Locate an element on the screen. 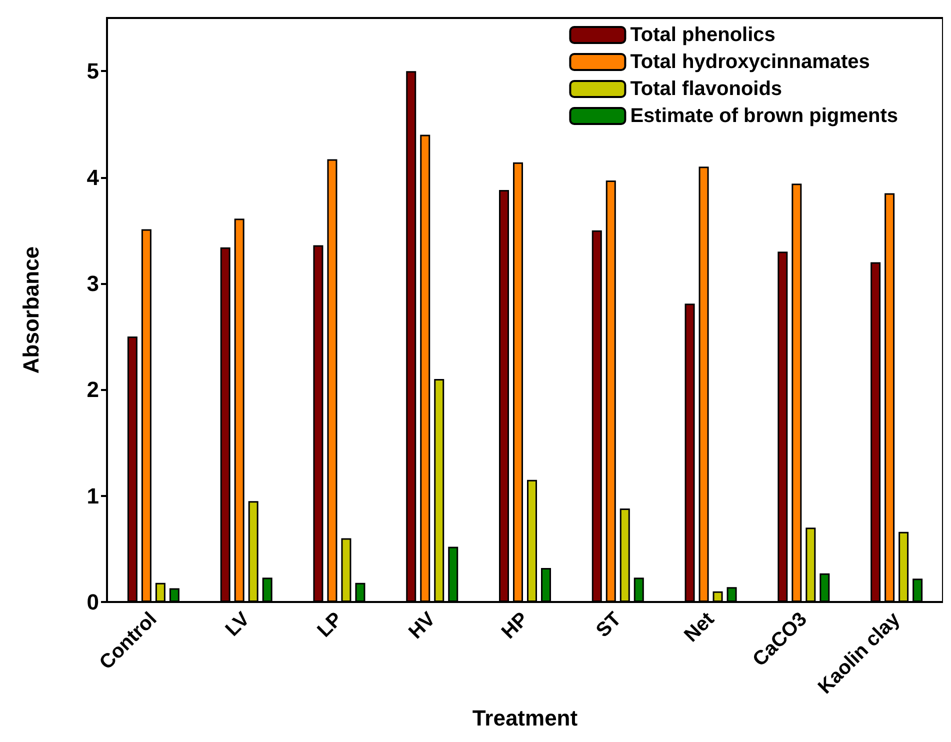  y-tick-label: 0 is located at coordinates (92, 602).